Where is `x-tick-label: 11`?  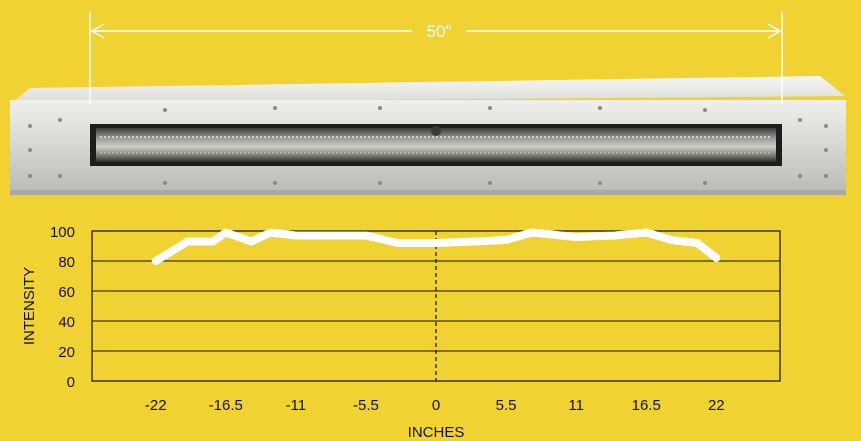
x-tick-label: 11 is located at coordinates (576, 405).